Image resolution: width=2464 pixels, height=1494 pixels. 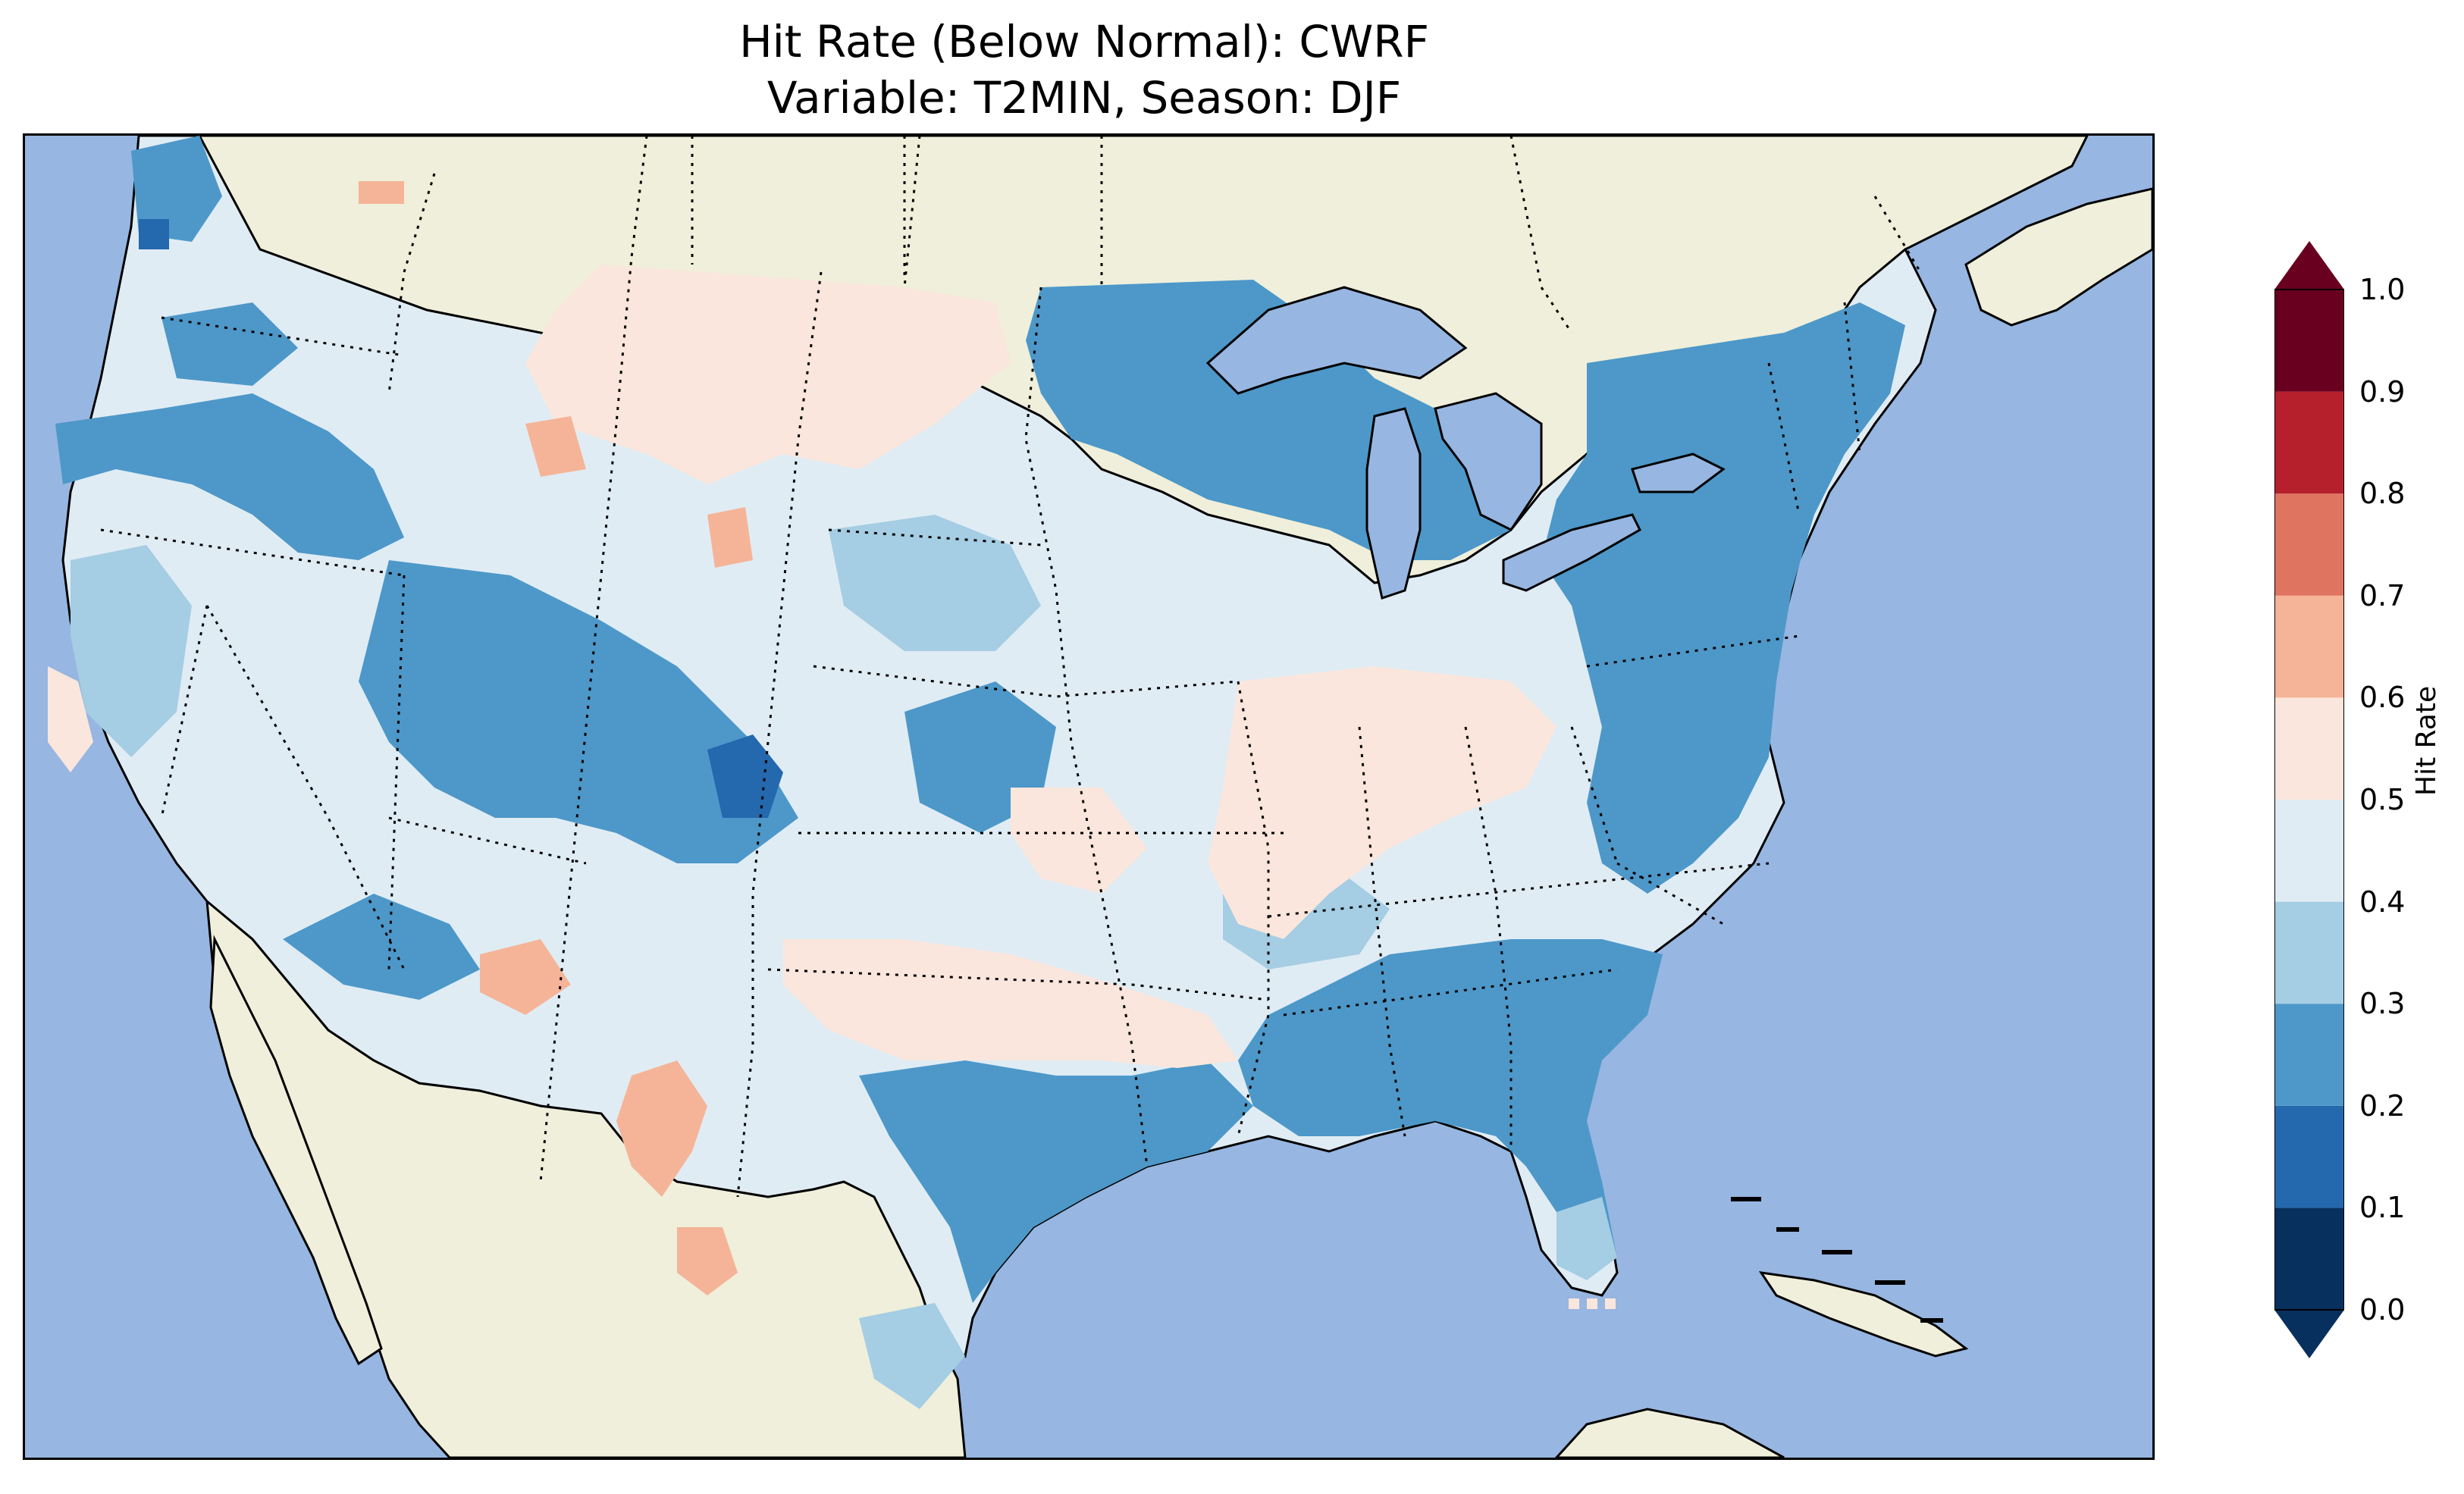 What do you see at coordinates (2382, 799) in the screenshot?
I see `colorbar-tick-label: 0.5` at bounding box center [2382, 799].